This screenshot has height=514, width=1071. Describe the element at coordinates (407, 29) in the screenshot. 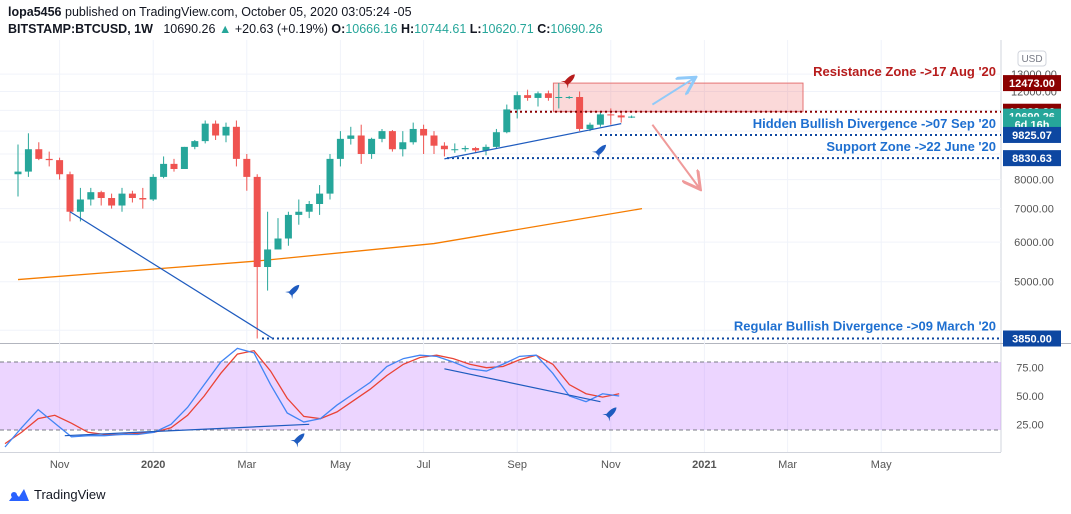

I see `high-label: H:` at that location.